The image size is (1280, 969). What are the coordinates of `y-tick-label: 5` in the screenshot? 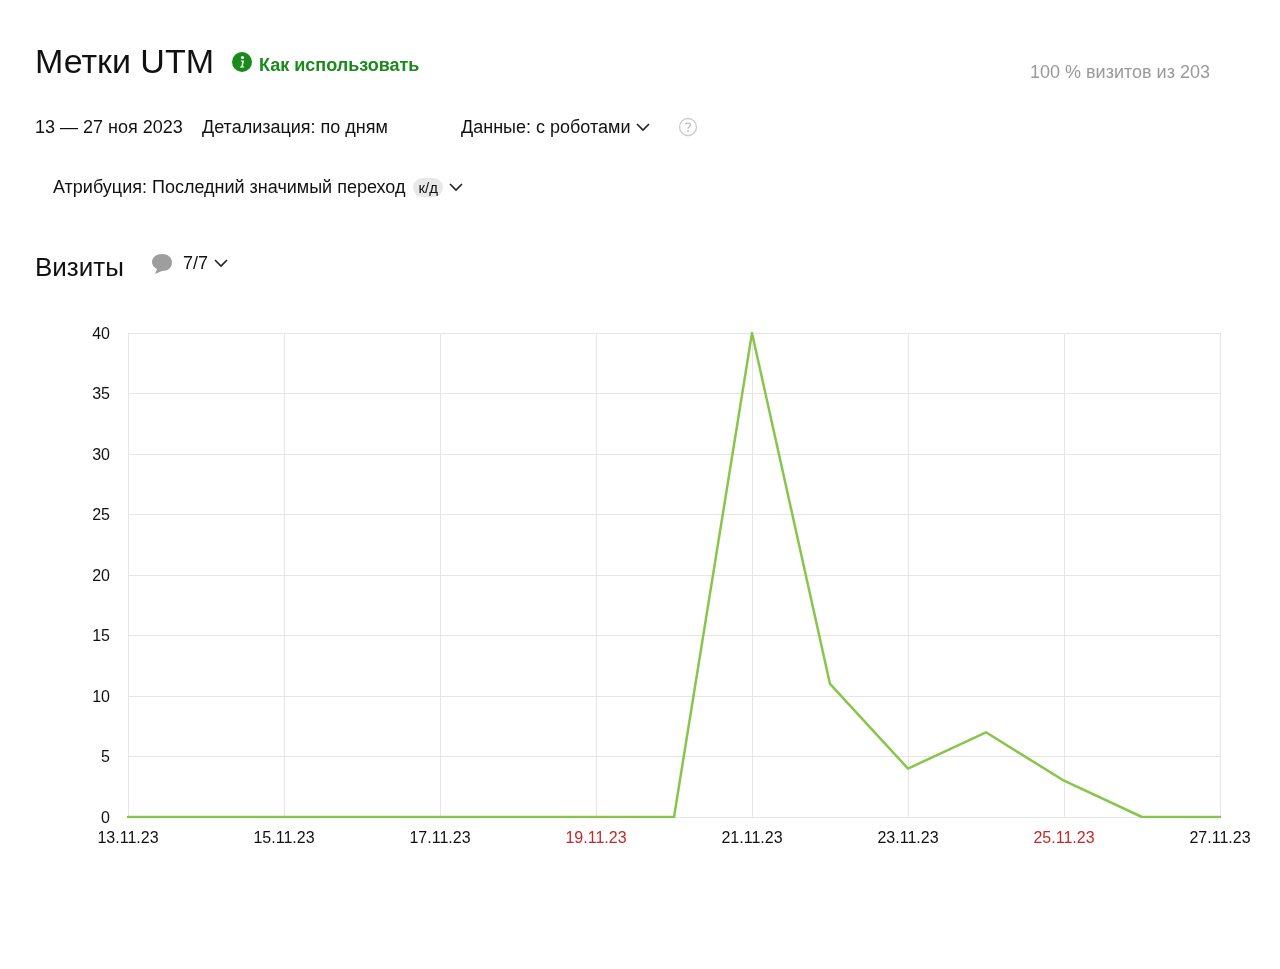 It's located at (106, 756).